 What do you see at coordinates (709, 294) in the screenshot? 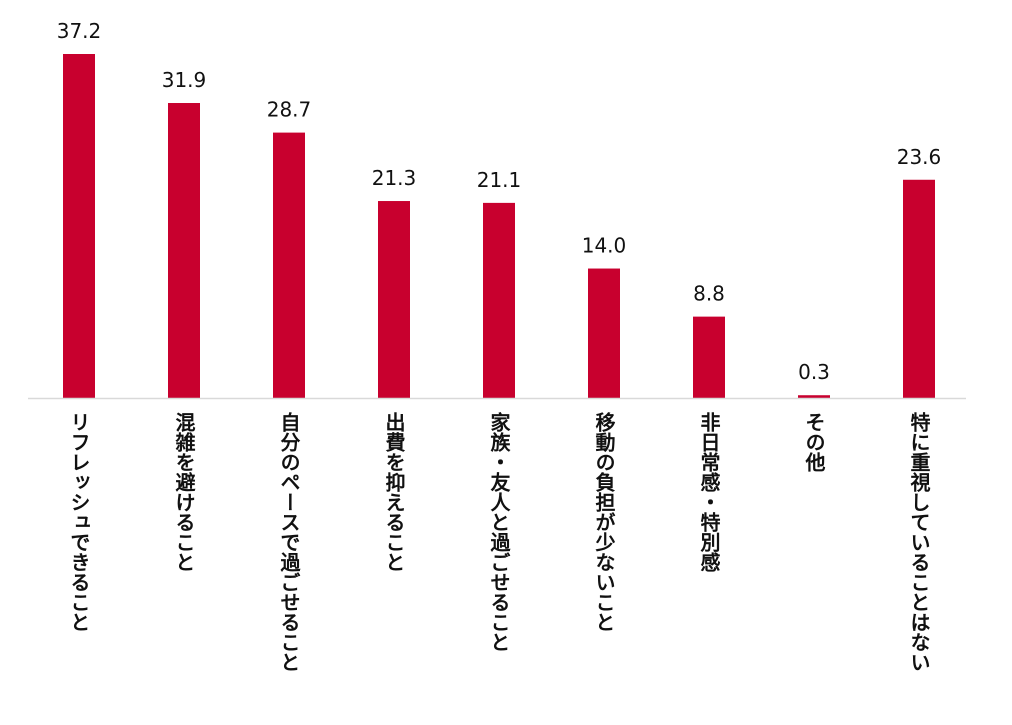
I see `data-label: 8.8` at bounding box center [709, 294].